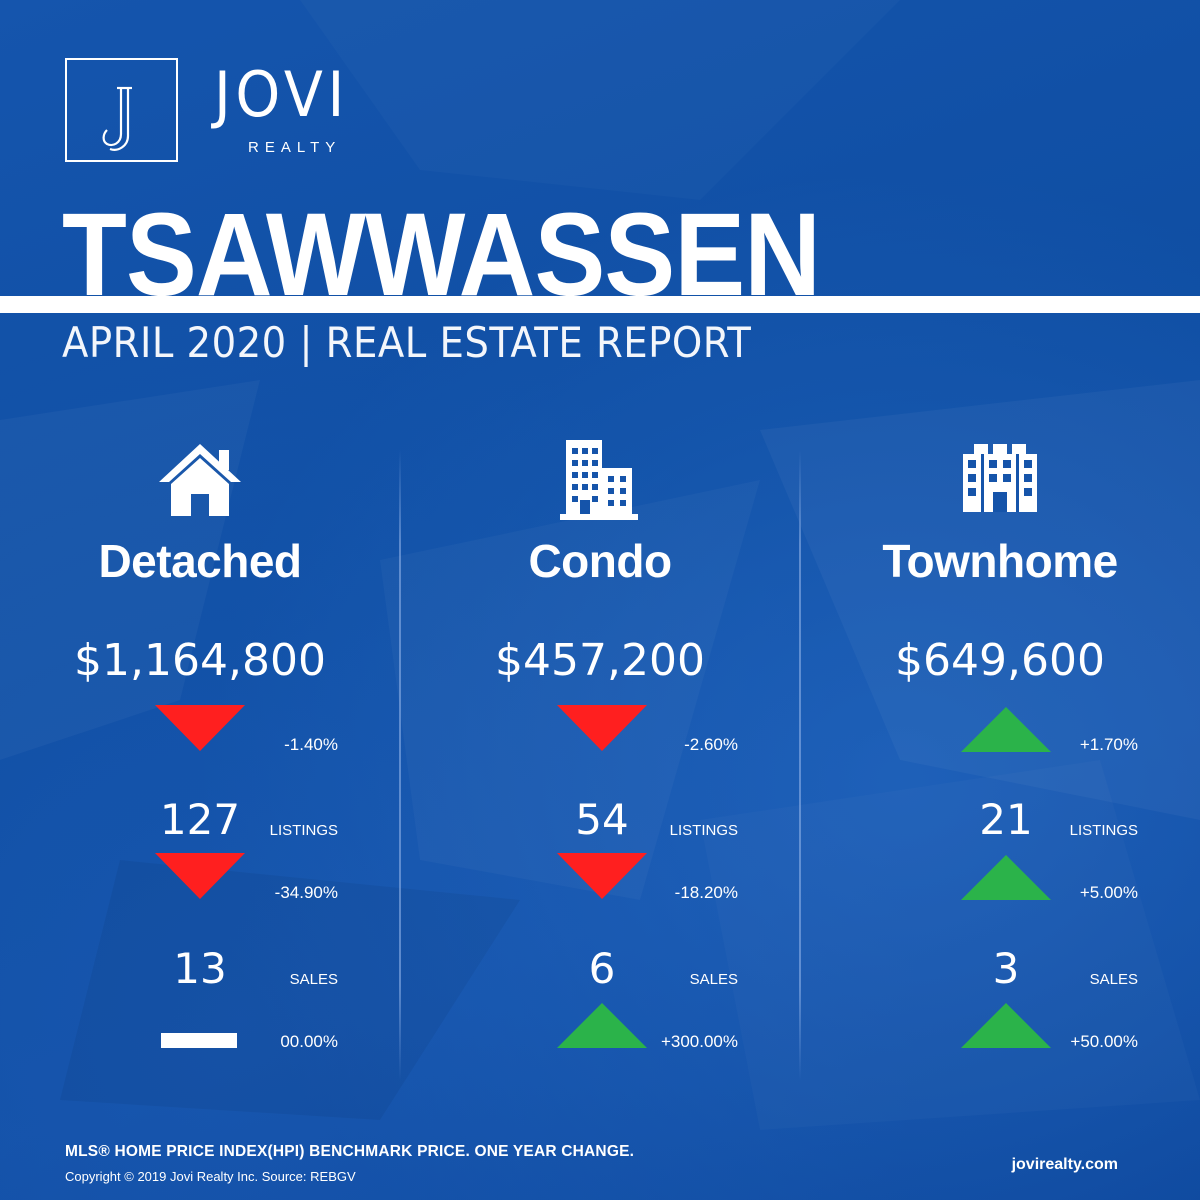  Describe the element at coordinates (200, 968) in the screenshot. I see `sales-count: 13` at that location.